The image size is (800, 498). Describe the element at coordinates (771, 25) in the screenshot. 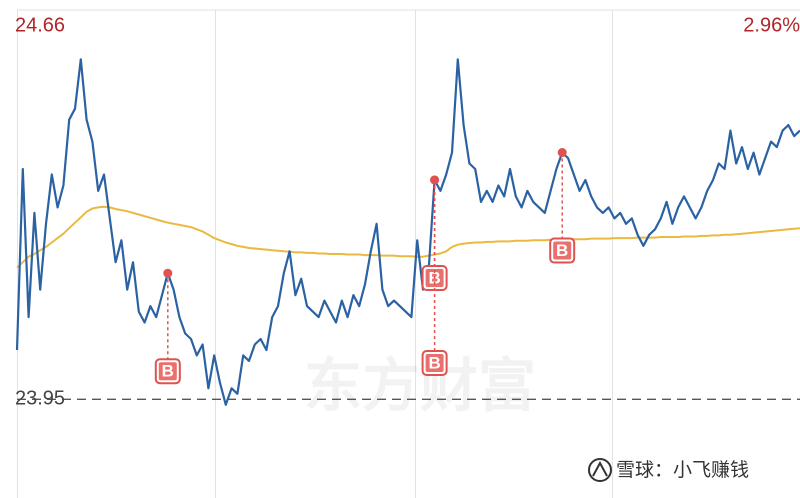

I see `y2-tick-label: 2.96%` at that location.